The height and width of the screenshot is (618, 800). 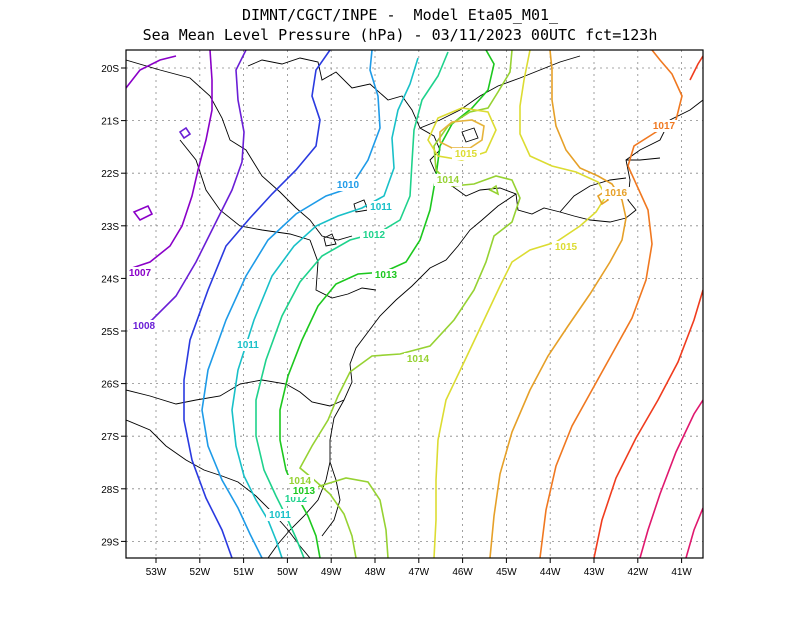 I want to click on latitude-ticks: 20S 21S 22S 23S 24S 25S 26S 27S 28S 29S, so click(x=113, y=306).